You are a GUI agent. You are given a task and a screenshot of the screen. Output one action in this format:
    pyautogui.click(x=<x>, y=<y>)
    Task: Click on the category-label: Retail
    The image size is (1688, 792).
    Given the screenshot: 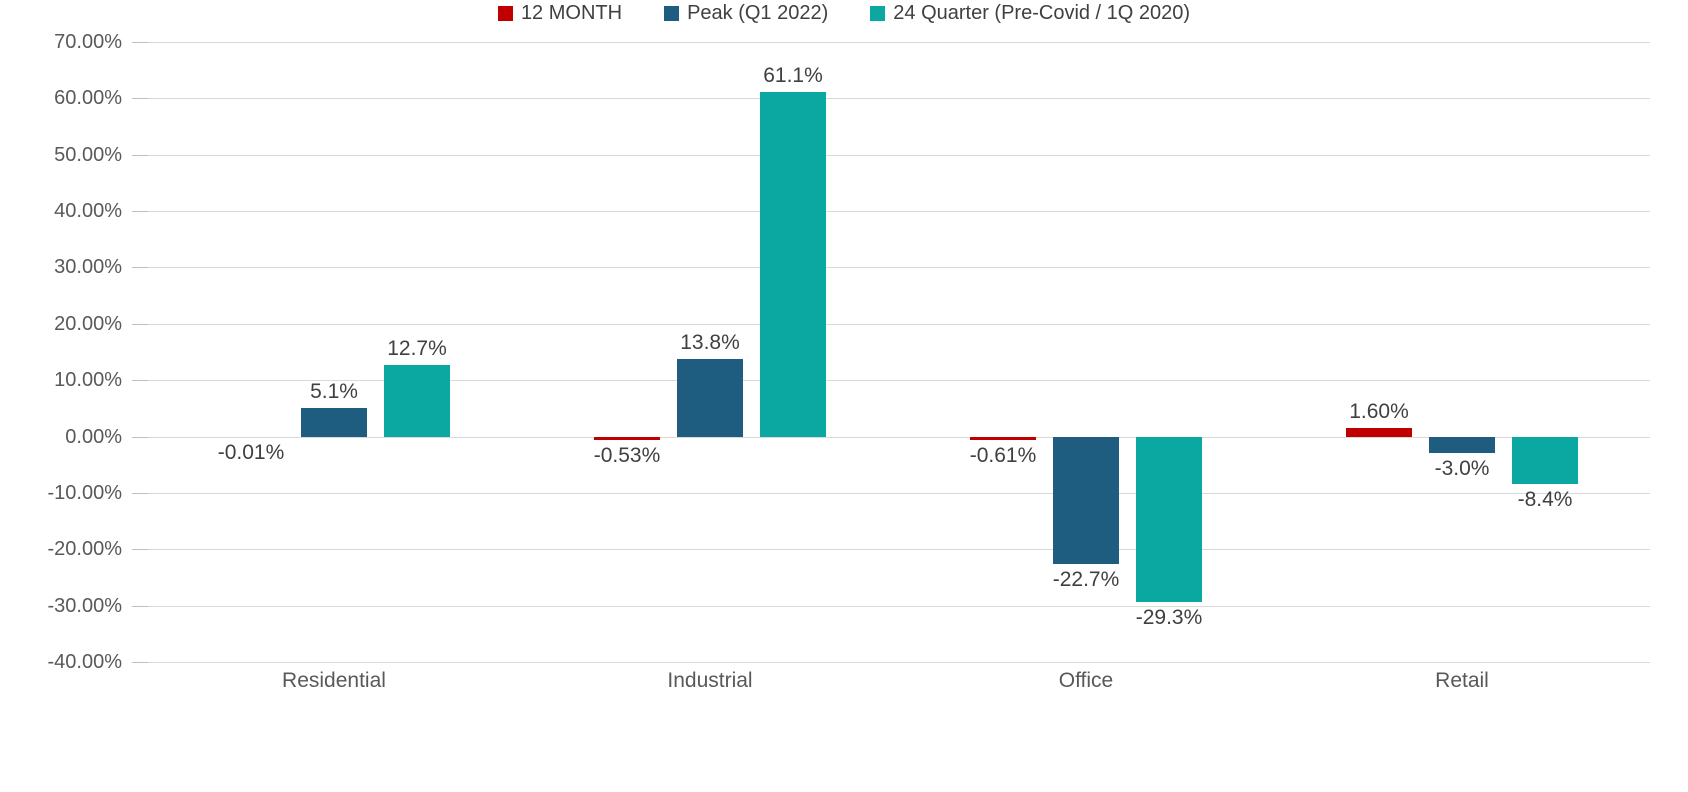 What is the action you would take?
    pyautogui.click(x=1462, y=680)
    